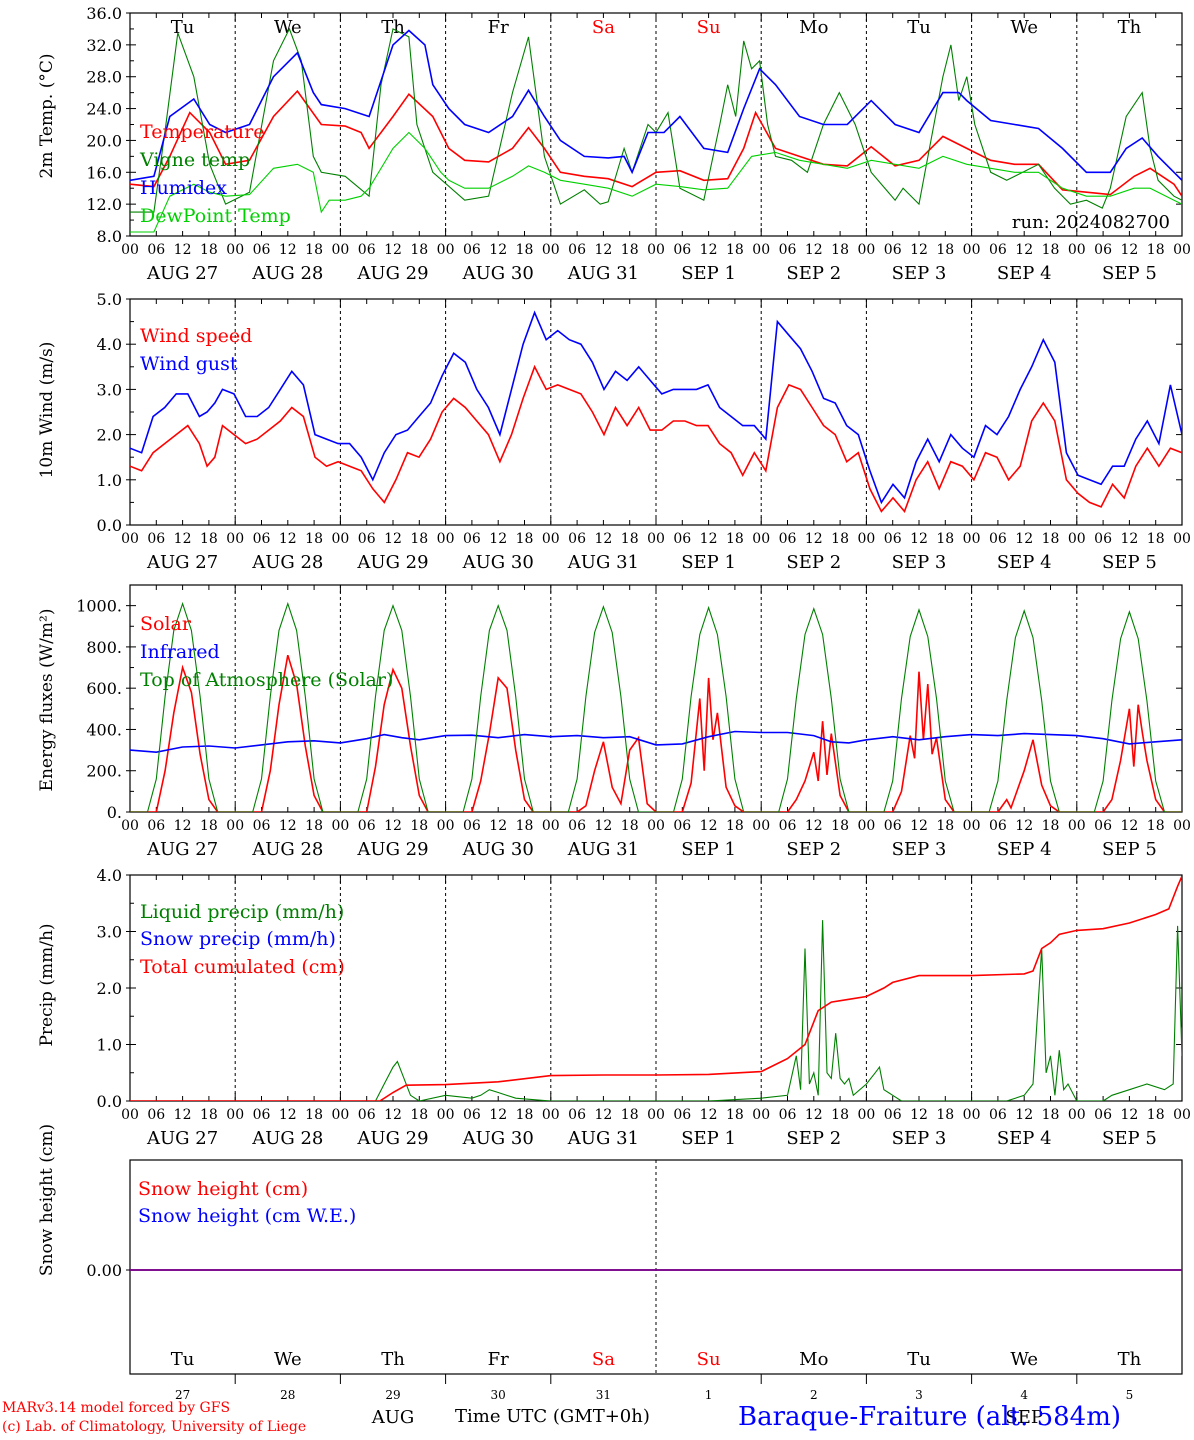 The image size is (1194, 1440). I want to click on legend-entry: Temperature, so click(202, 132).